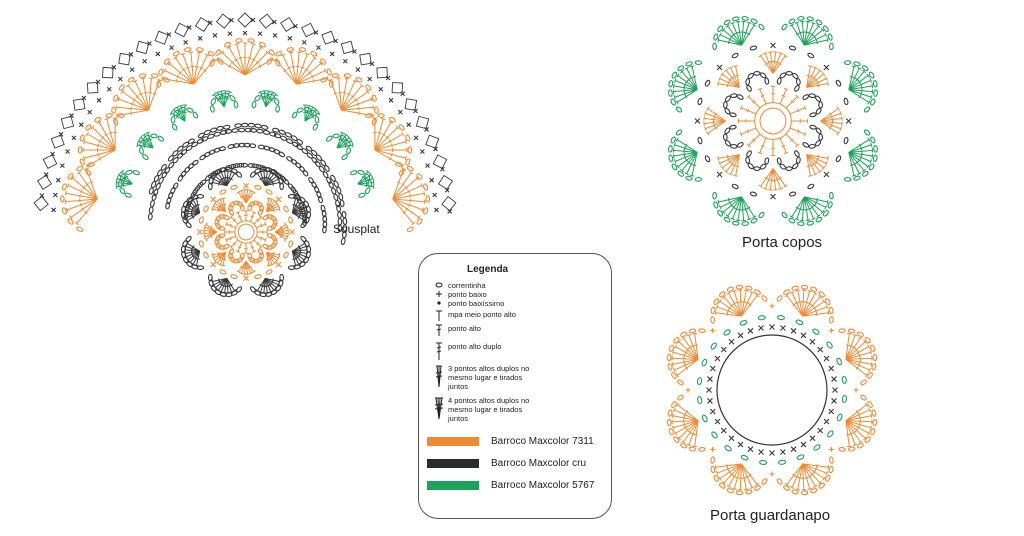  What do you see at coordinates (772, 390) in the screenshot?
I see `porta-guardanapo-diagram` at bounding box center [772, 390].